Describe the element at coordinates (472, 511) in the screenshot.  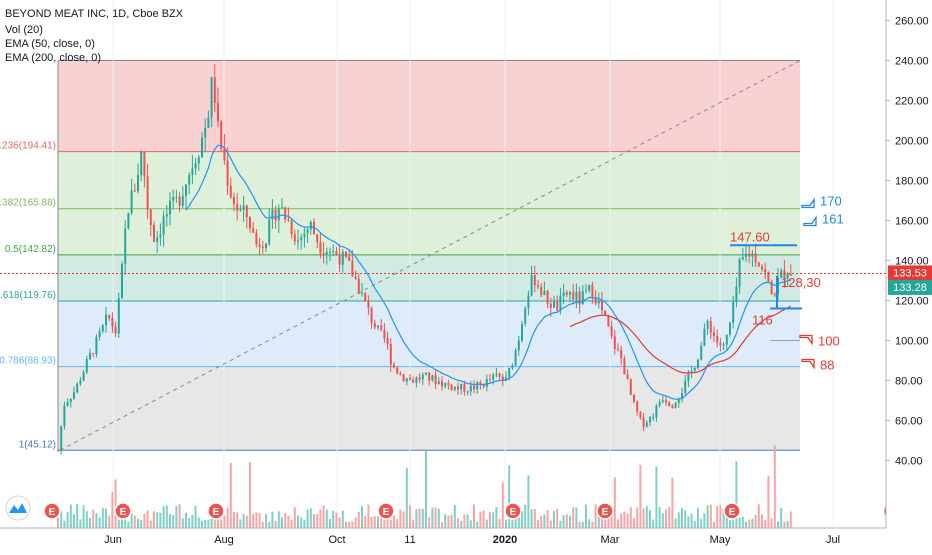
I see `earnings-markers: EEEEEEEE` at that location.